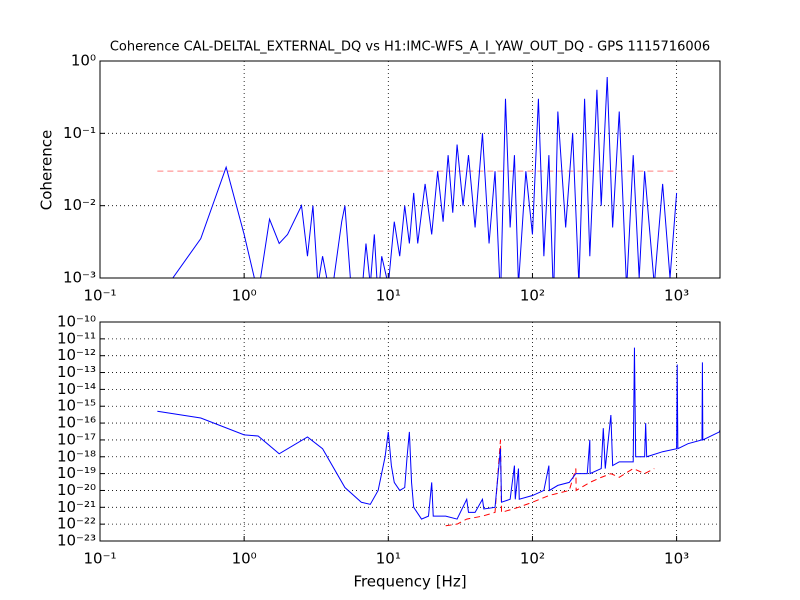  I want to click on y-tick-label: 10⁻³, so click(79, 278).